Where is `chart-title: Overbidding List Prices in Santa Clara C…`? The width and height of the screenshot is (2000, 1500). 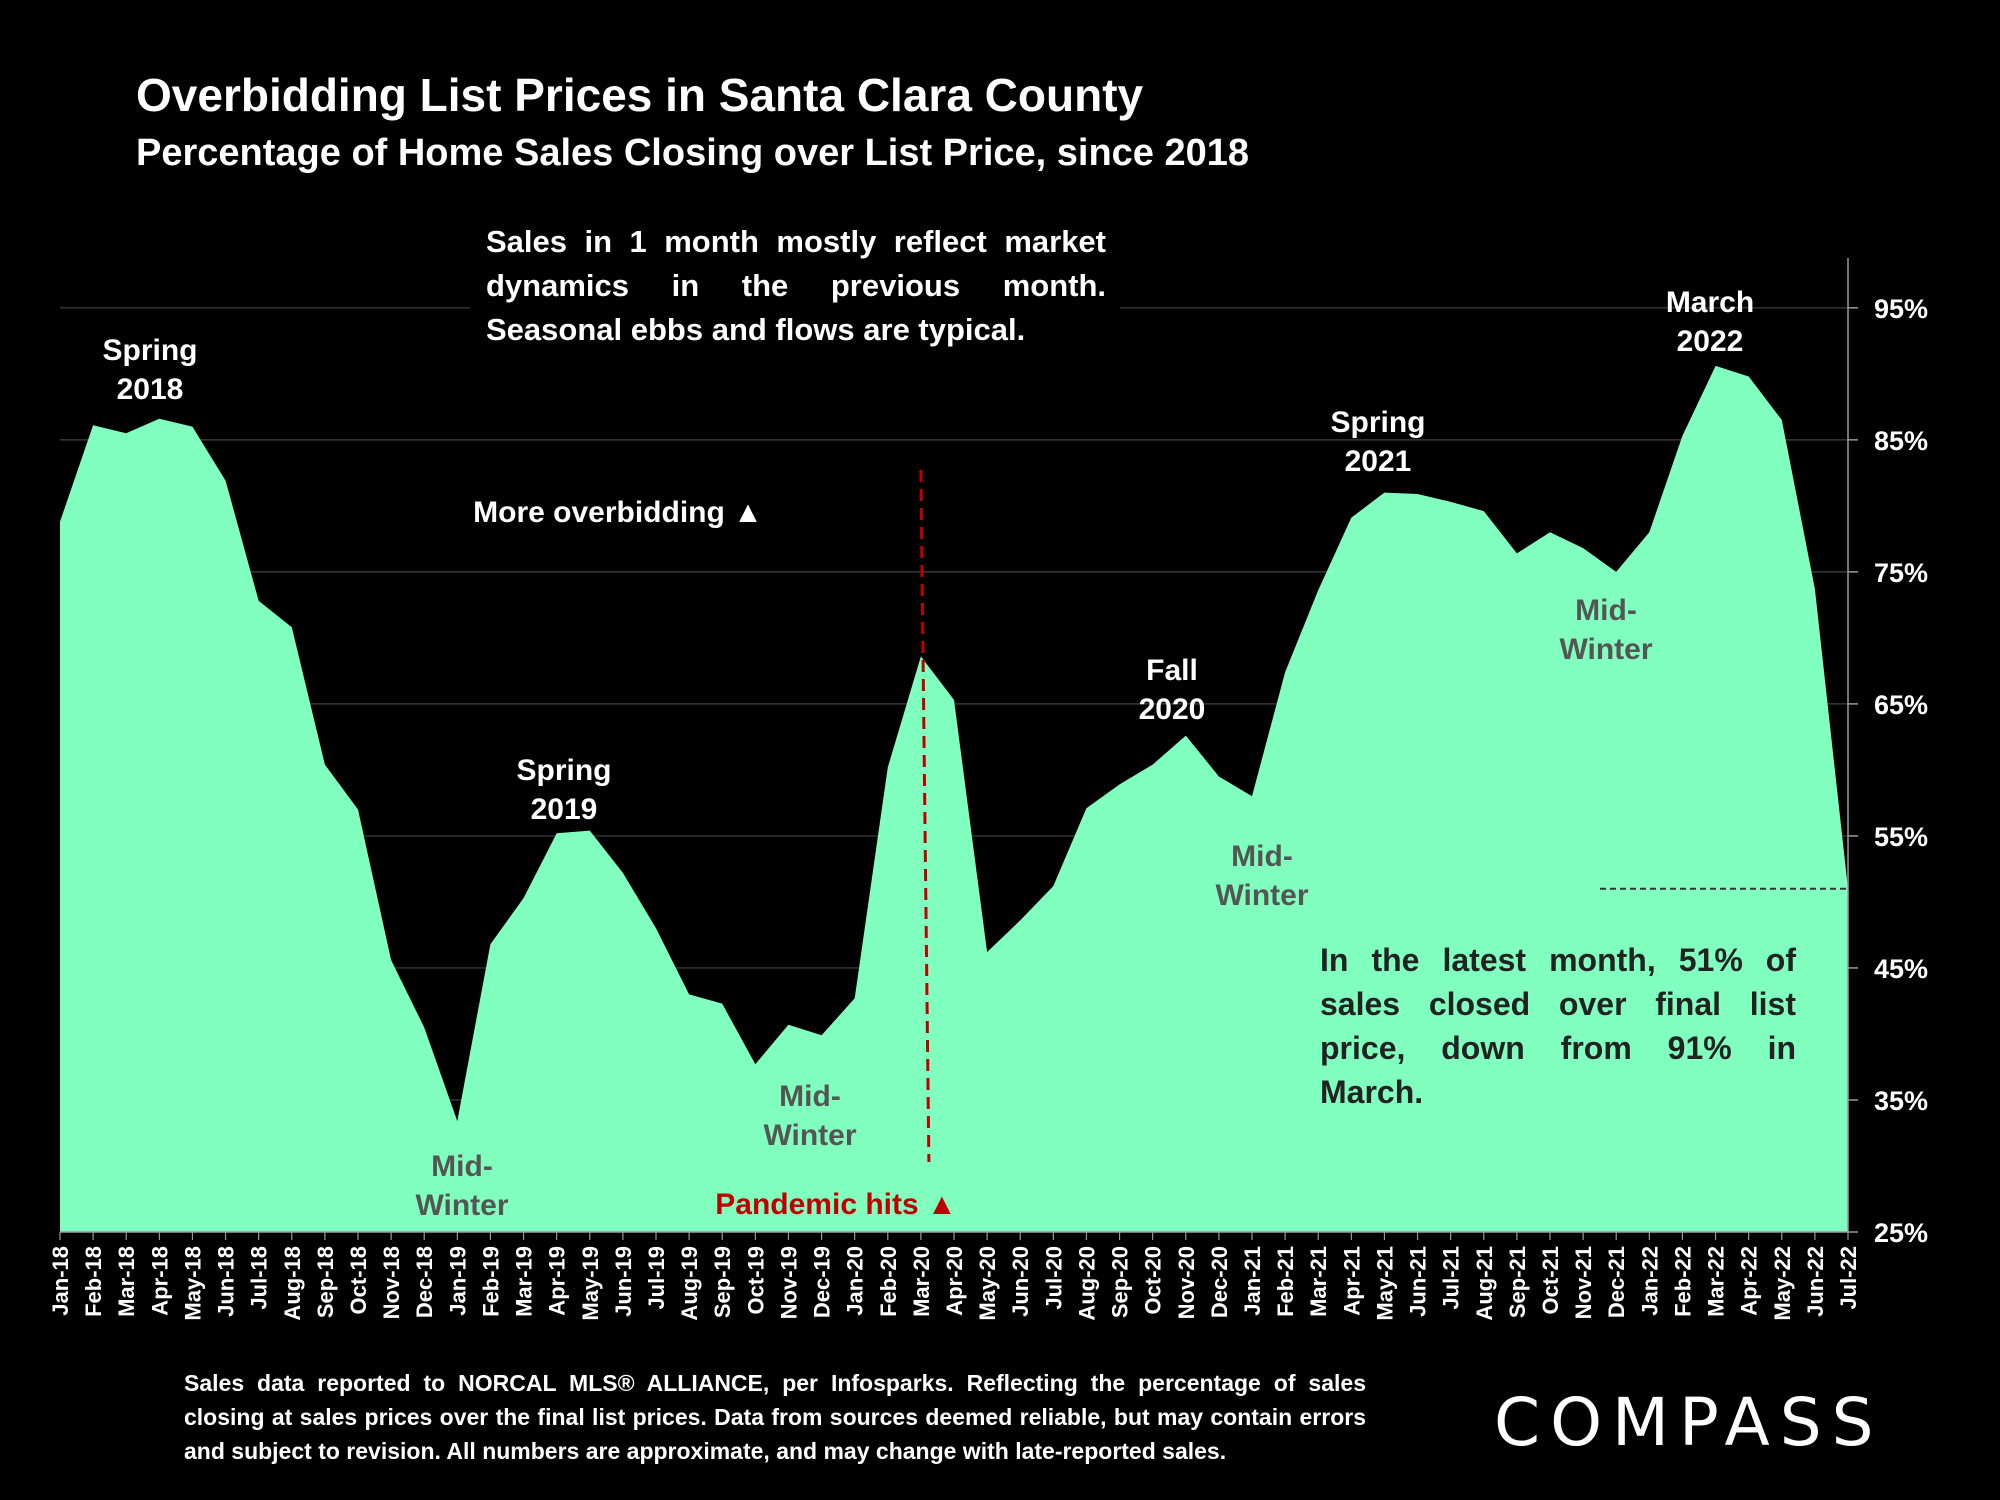
chart-title: Overbidding List Prices in Santa Clara C… is located at coordinates (640, 95).